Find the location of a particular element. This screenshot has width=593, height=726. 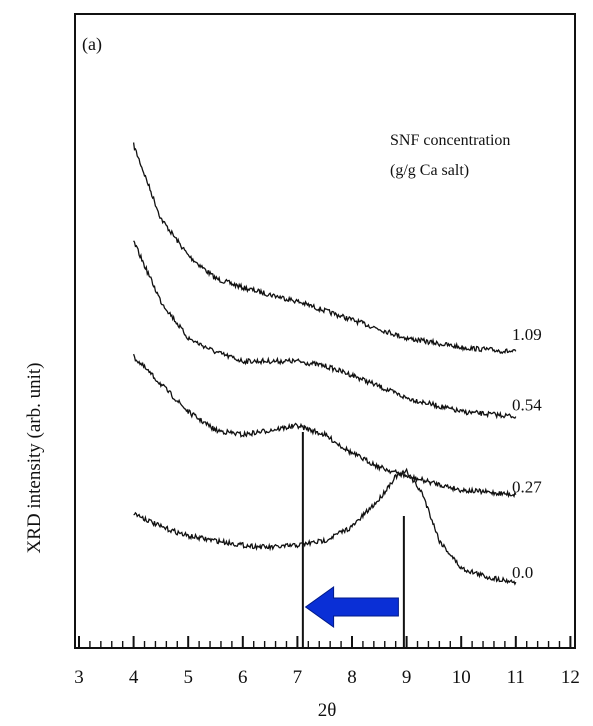

x-tick-label: 3 is located at coordinates (79, 677).